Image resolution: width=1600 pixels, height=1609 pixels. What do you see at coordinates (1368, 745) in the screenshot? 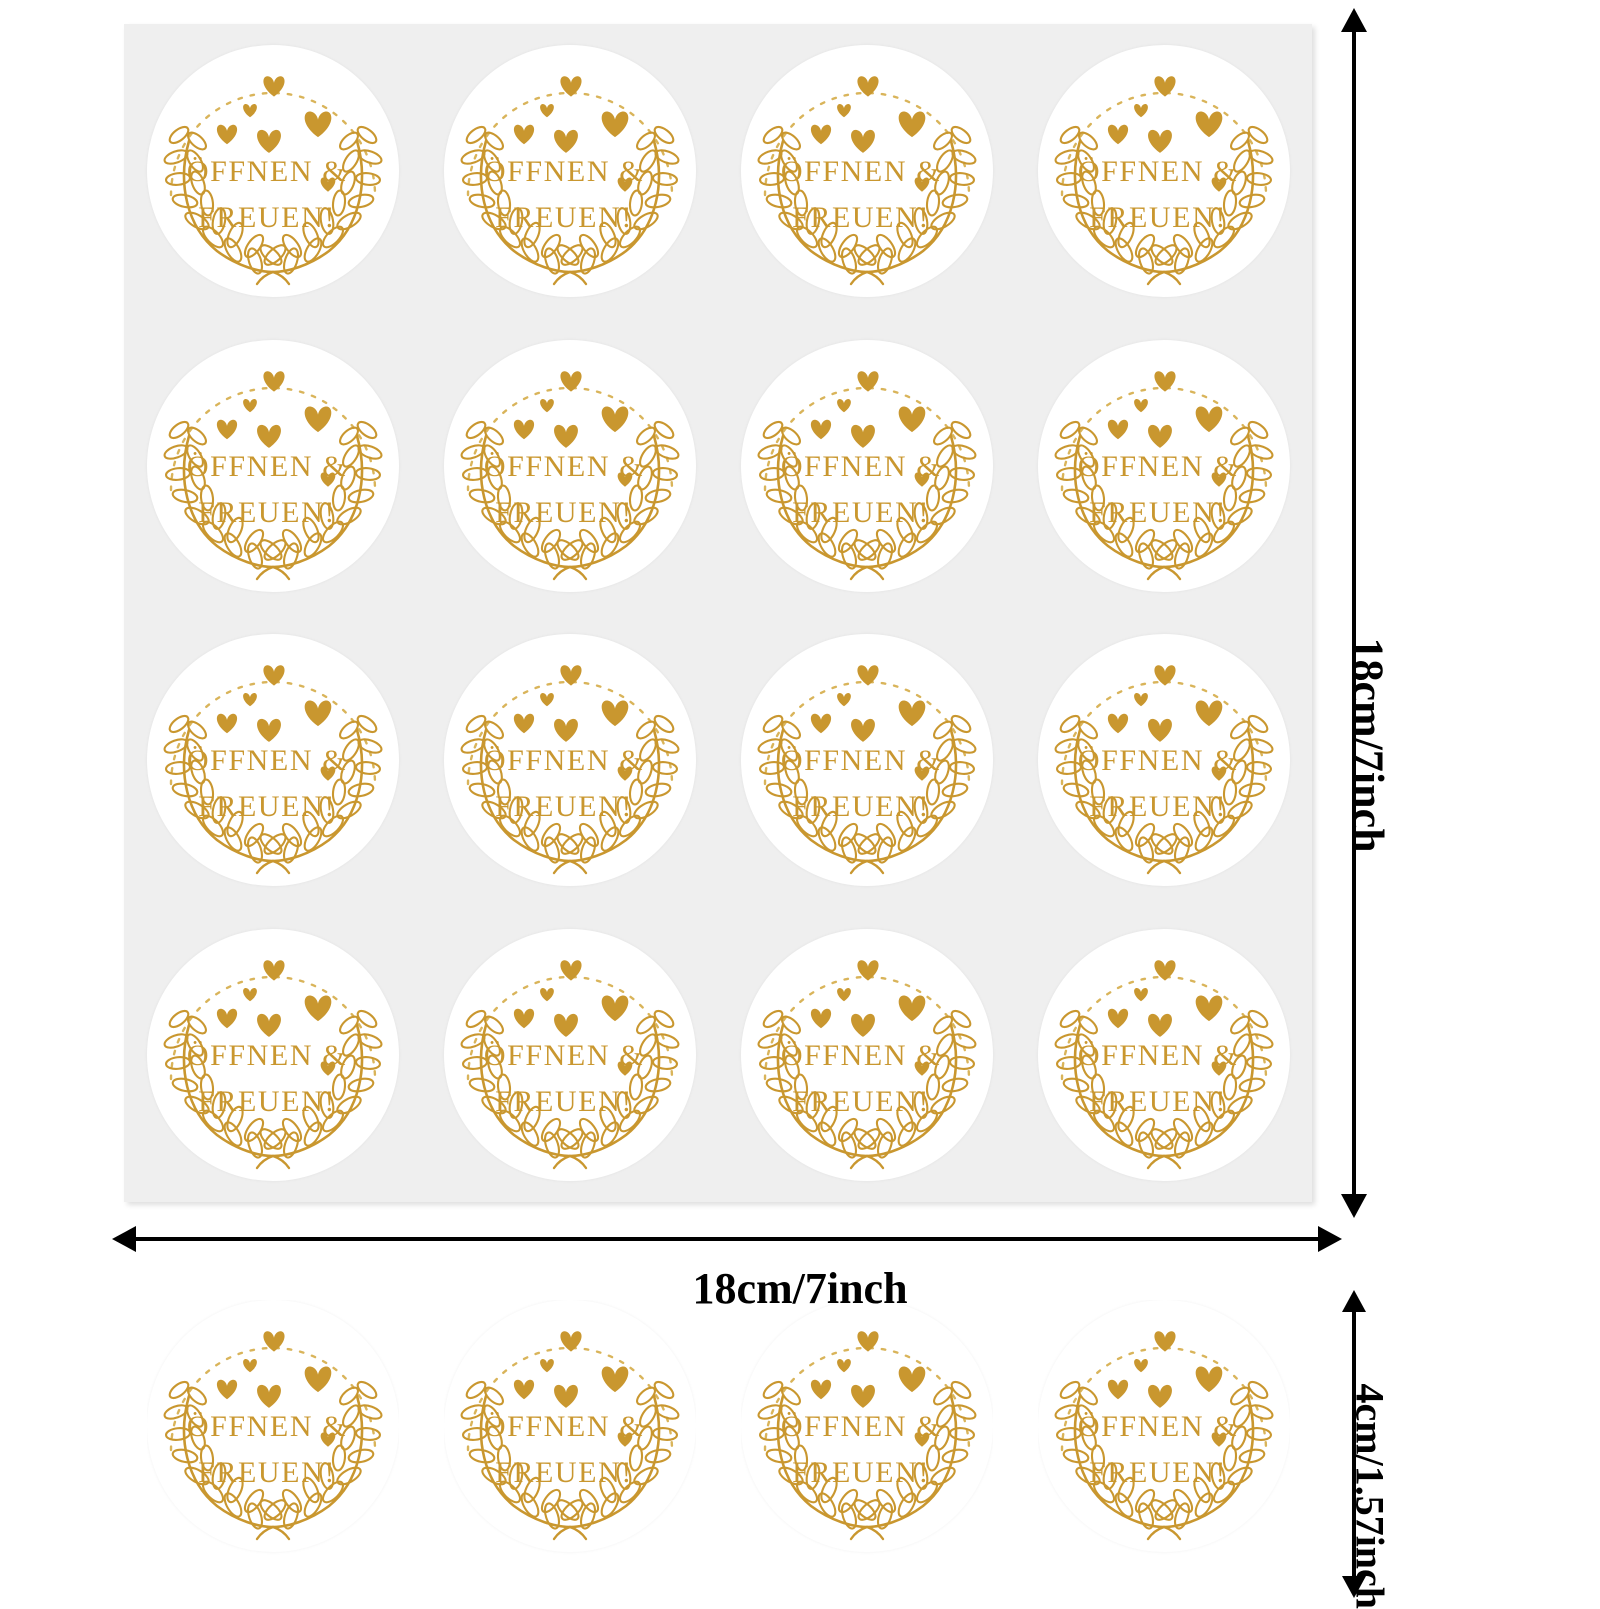
I see `sheet-height-label: 18cm/7inch` at bounding box center [1368, 745].